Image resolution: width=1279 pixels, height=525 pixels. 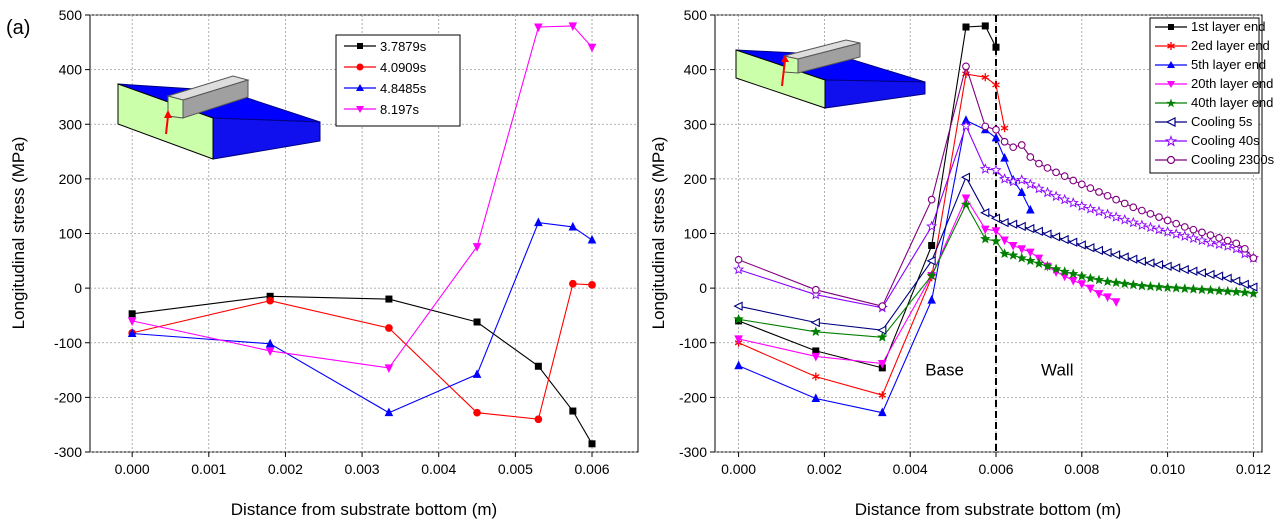 I want to click on legend-entry: 2ed layer end, so click(x=1212, y=45).